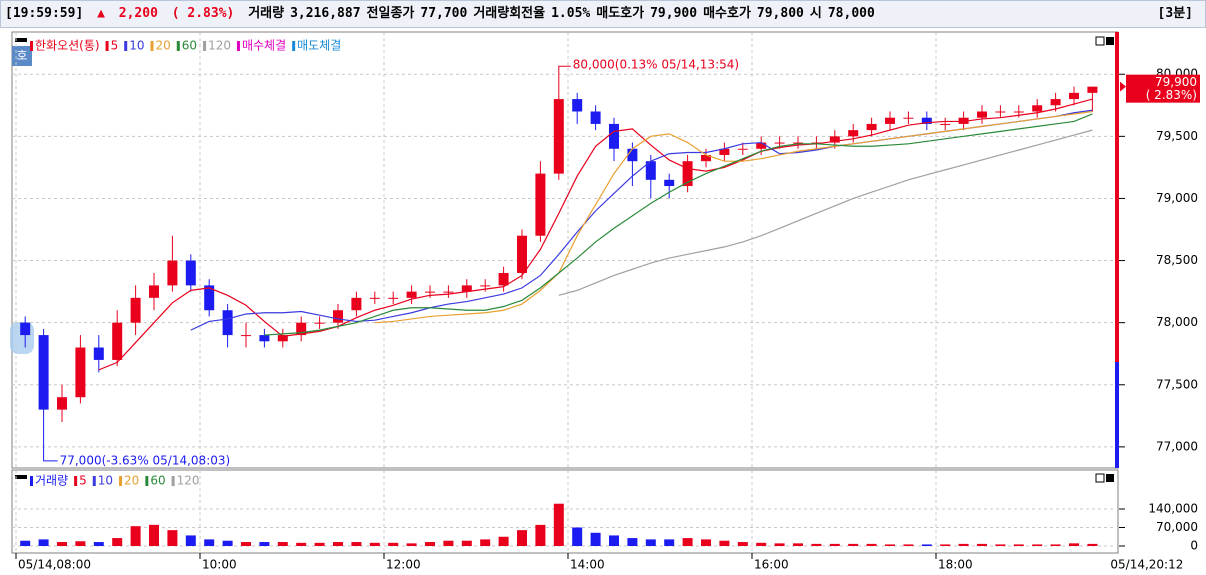  I want to click on field-value: 77,700, so click(444, 13).